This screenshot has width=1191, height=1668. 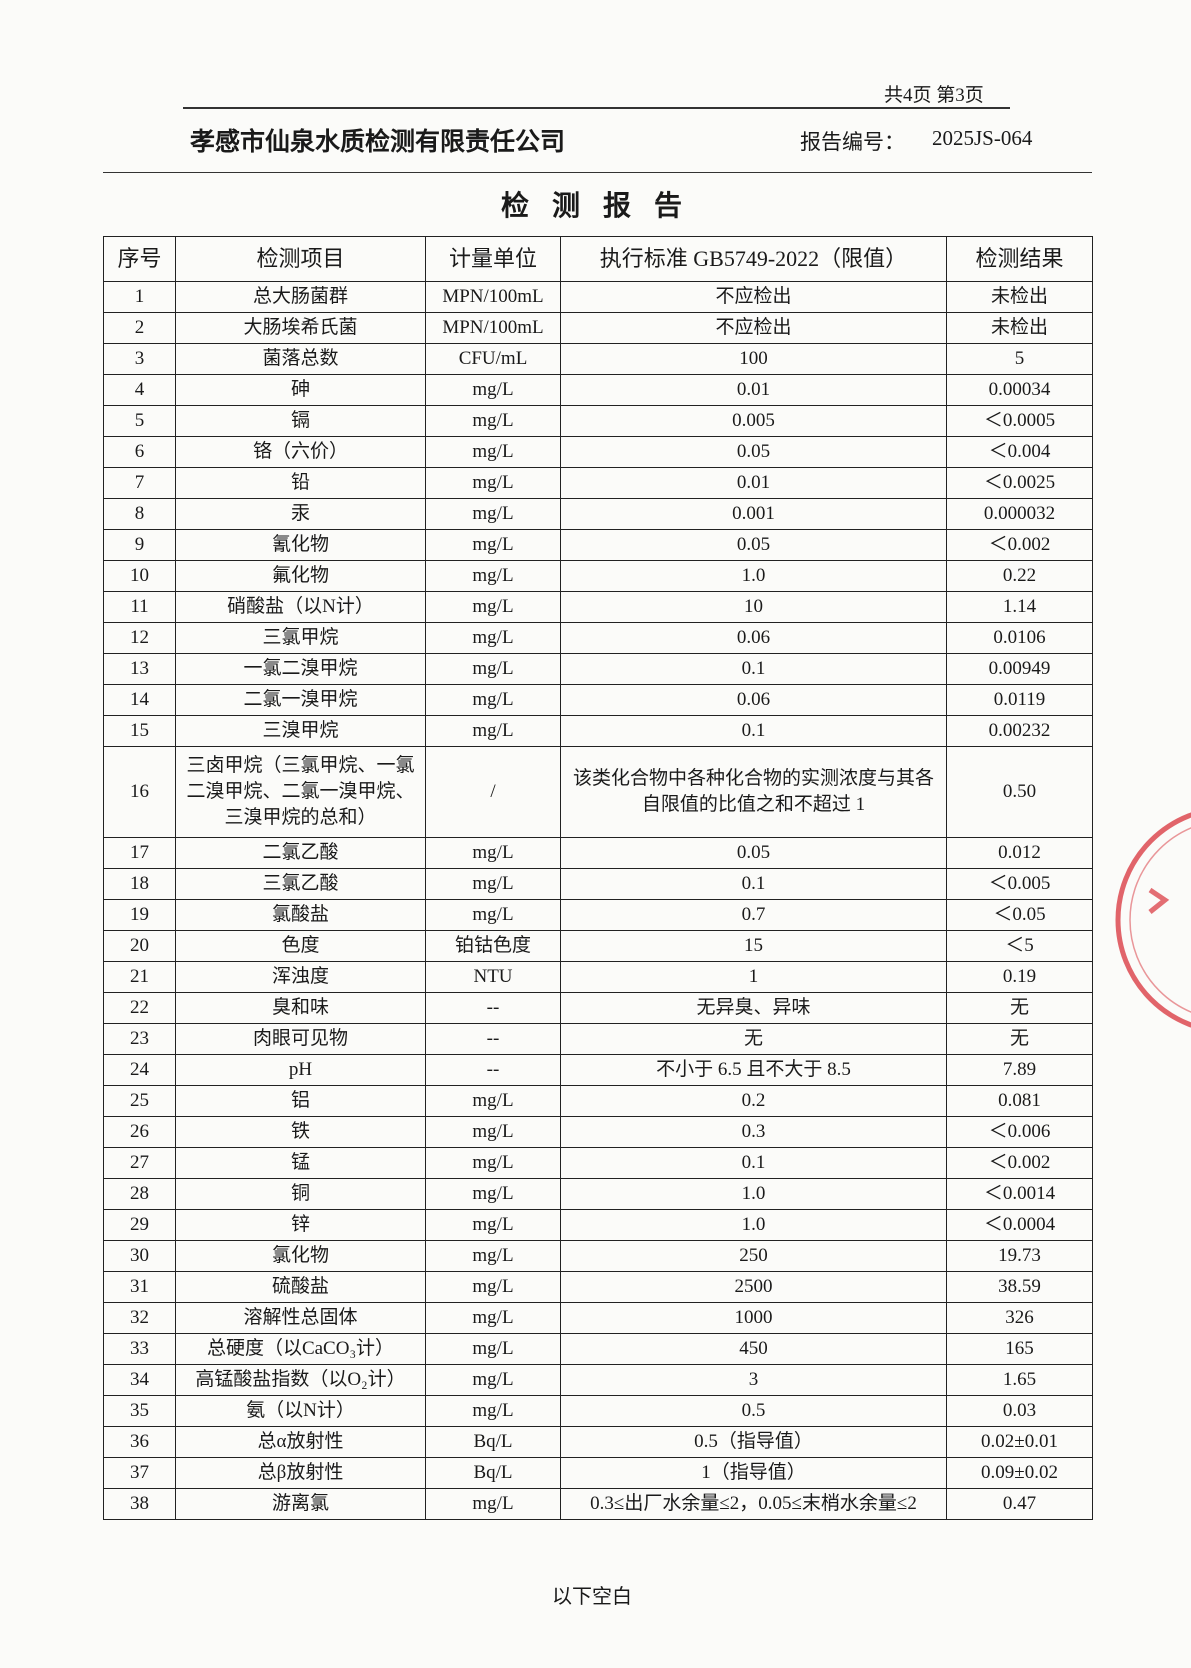 What do you see at coordinates (139, 638) in the screenshot?
I see `table-cell: 12` at bounding box center [139, 638].